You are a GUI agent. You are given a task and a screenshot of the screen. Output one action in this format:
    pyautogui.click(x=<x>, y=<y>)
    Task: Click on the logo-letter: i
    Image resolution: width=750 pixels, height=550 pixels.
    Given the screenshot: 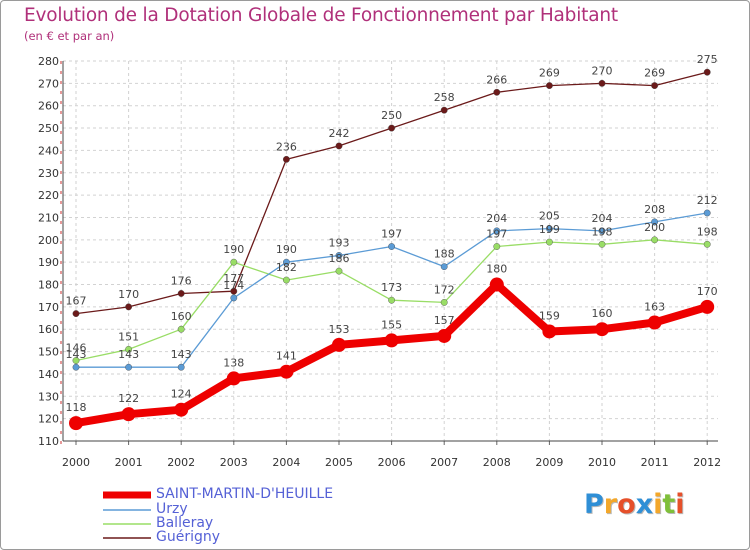 What is the action you would take?
    pyautogui.click(x=680, y=504)
    